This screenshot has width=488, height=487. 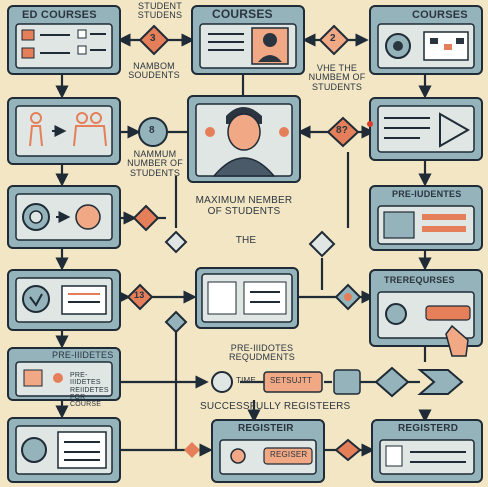 What do you see at coordinates (64, 450) in the screenshot?
I see `box-bottom-left` at bounding box center [64, 450].